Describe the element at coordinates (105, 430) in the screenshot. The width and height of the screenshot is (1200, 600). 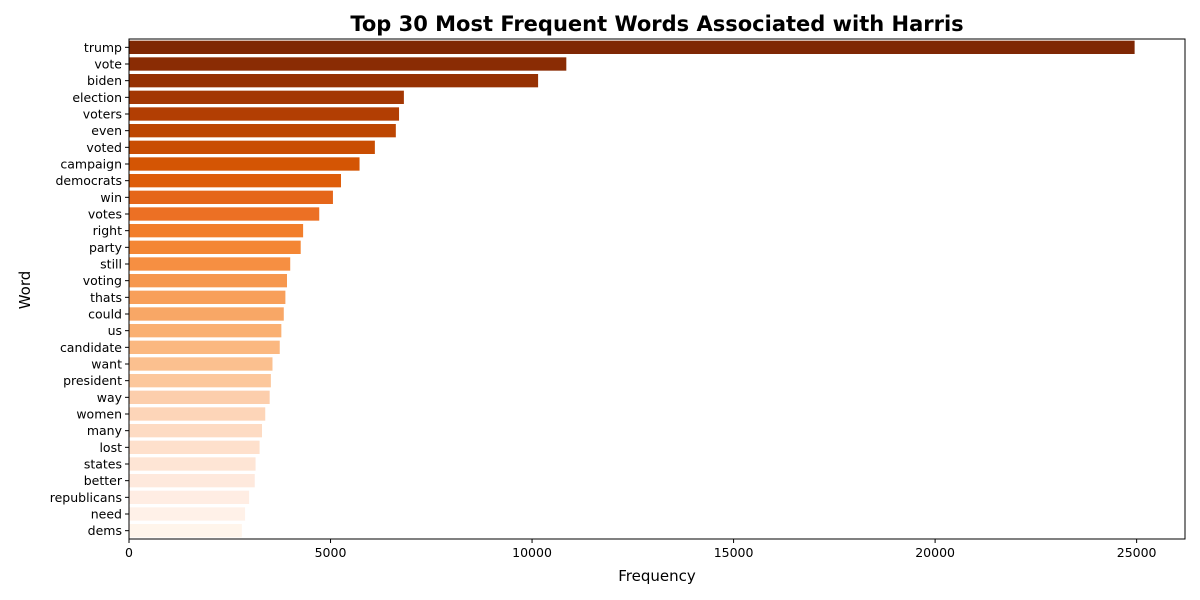
I see `y-tick-label: many` at that location.